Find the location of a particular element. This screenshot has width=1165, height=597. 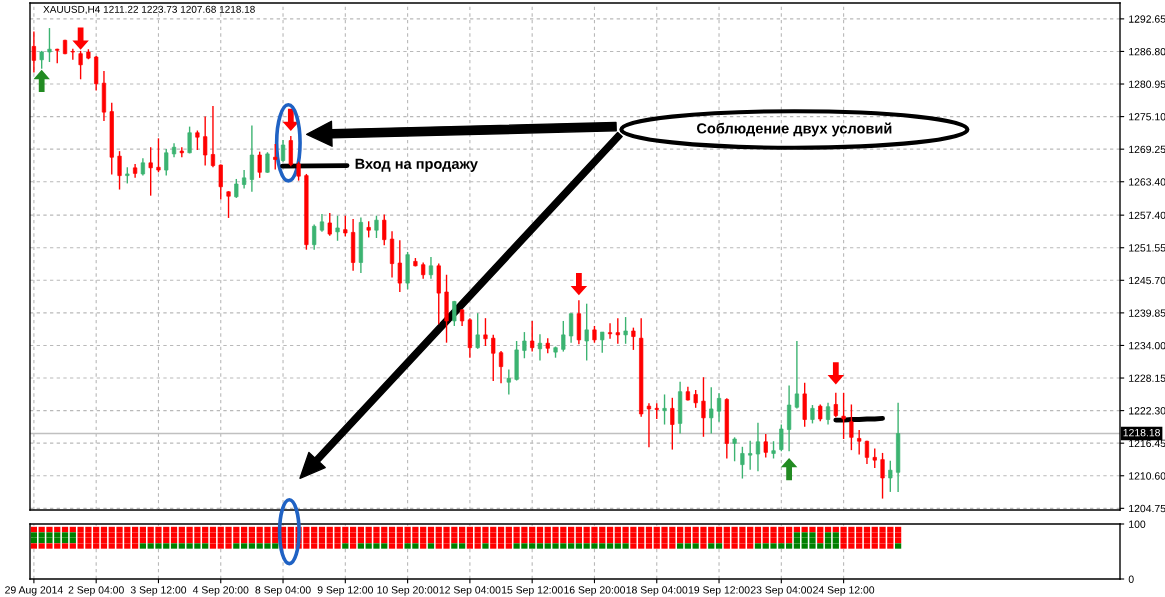

x-tick-label: 10 Sep 20:00 is located at coordinates (408, 591).